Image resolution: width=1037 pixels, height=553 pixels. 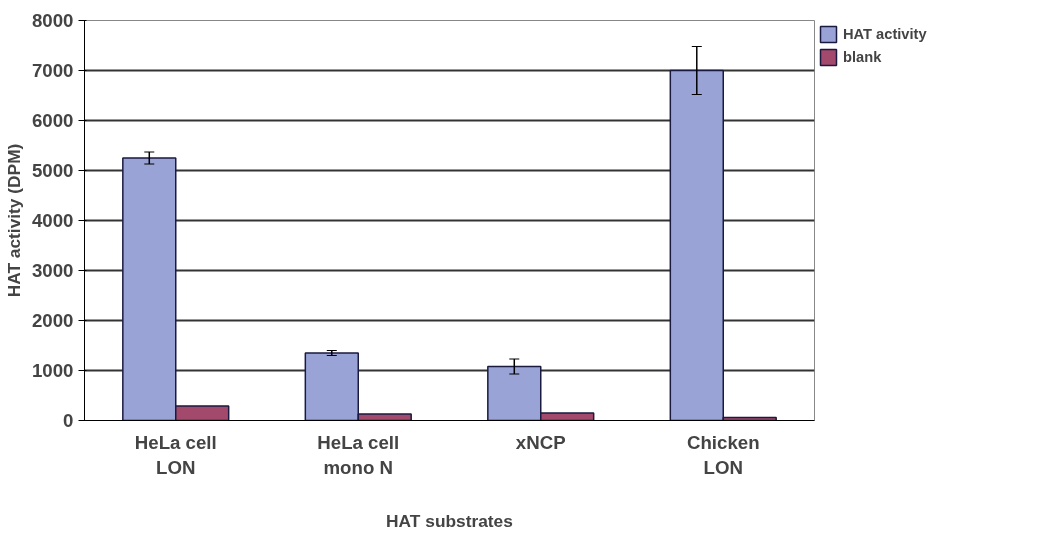 What do you see at coordinates (53, 170) in the screenshot?
I see `y-tick-label: 5000` at bounding box center [53, 170].